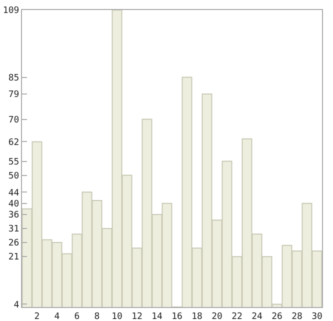  Describe the element at coordinates (317, 316) in the screenshot. I see `x-tick-label: 30` at that location.